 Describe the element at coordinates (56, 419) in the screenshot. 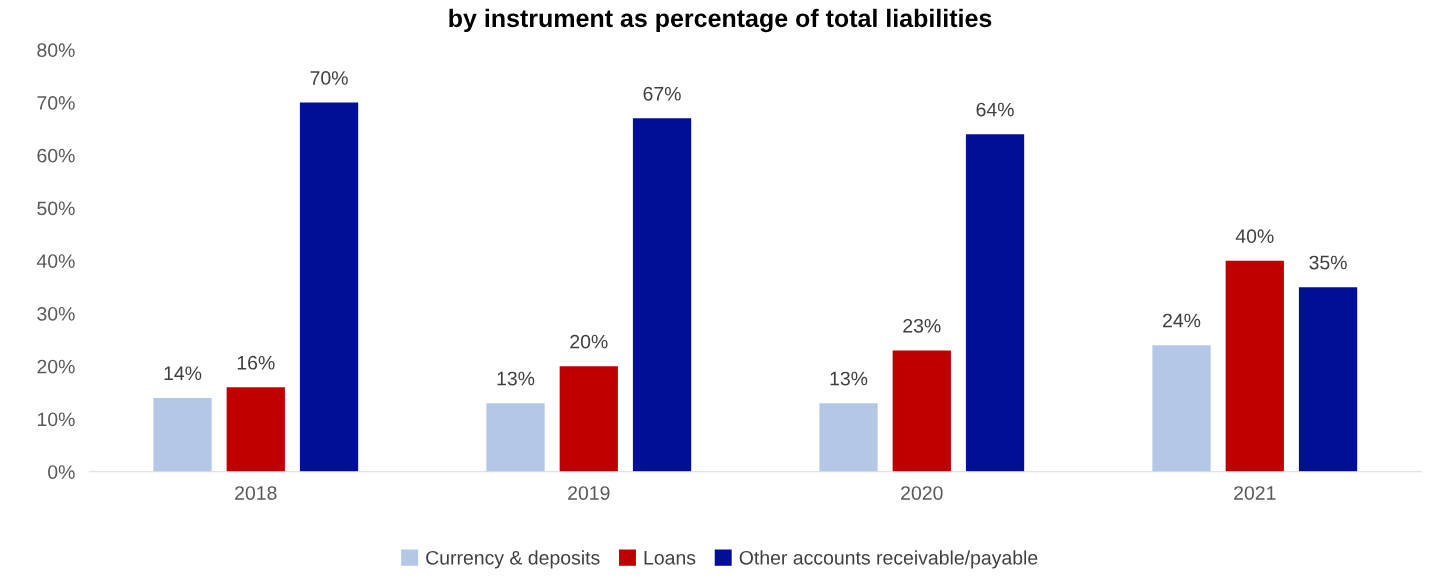

I see `y-tick-label: 10%` at that location.